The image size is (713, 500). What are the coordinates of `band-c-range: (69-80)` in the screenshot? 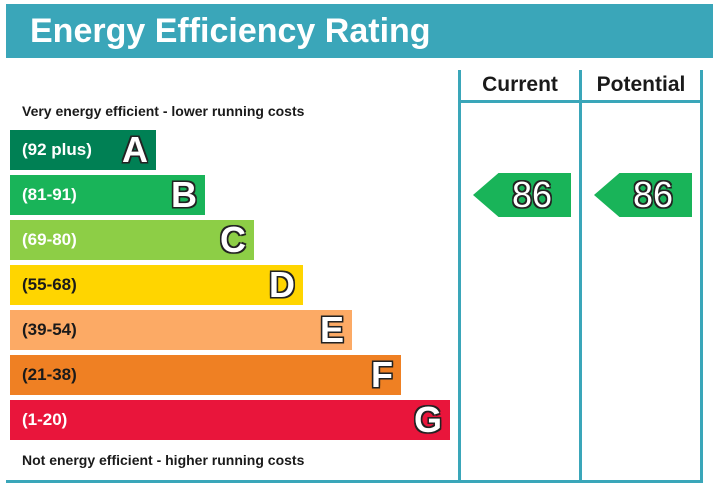 It's located at (49, 239).